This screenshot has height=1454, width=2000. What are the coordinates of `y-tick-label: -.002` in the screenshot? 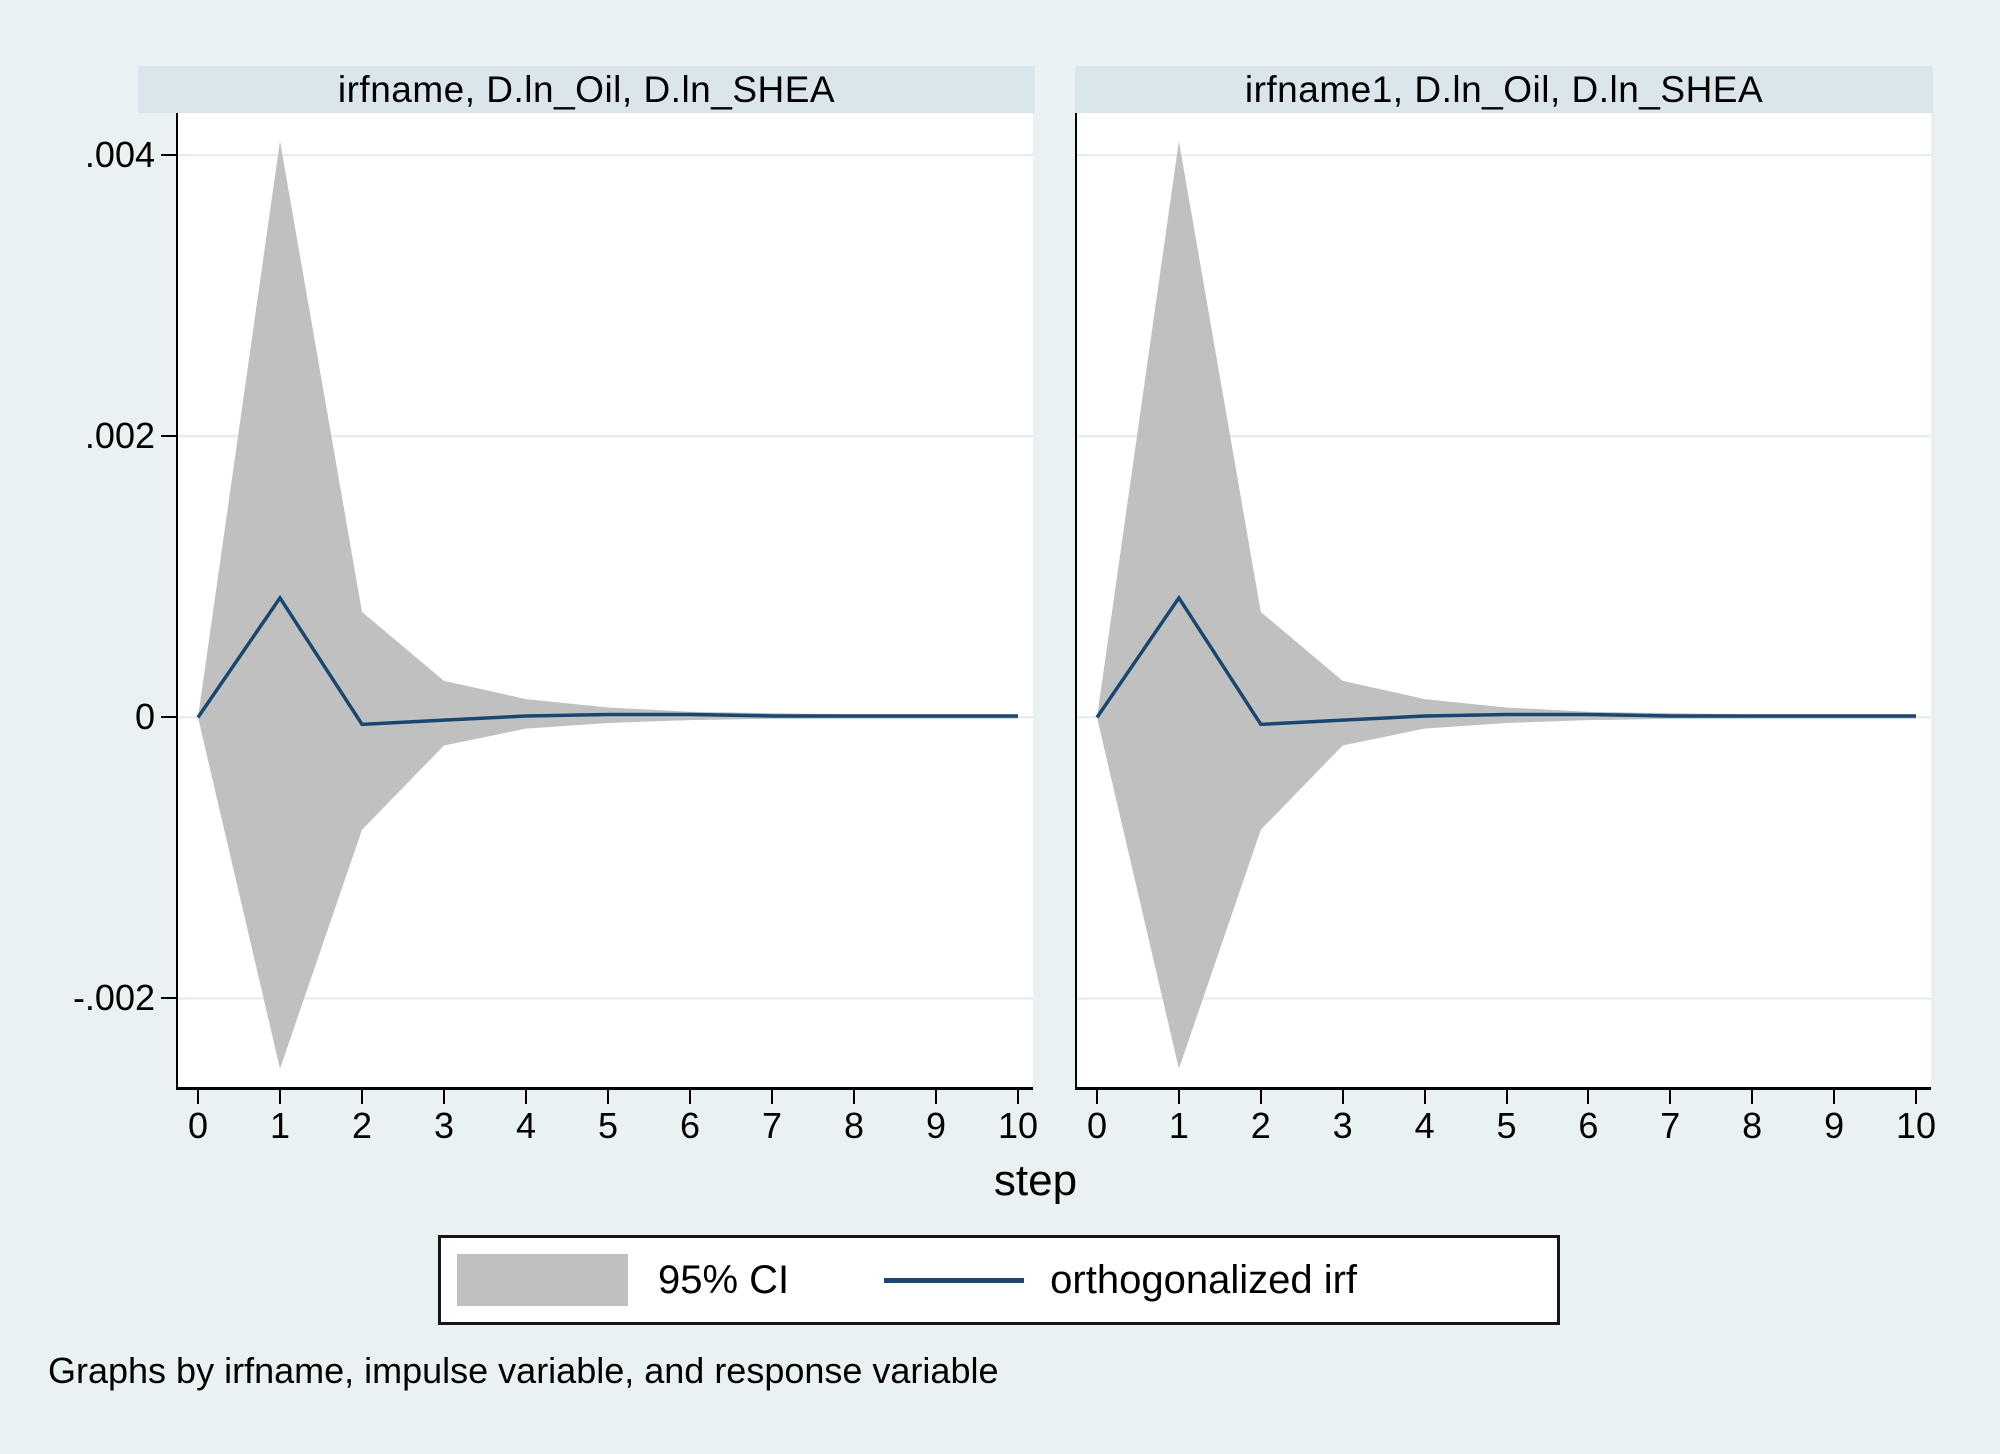 It's located at (113, 998).